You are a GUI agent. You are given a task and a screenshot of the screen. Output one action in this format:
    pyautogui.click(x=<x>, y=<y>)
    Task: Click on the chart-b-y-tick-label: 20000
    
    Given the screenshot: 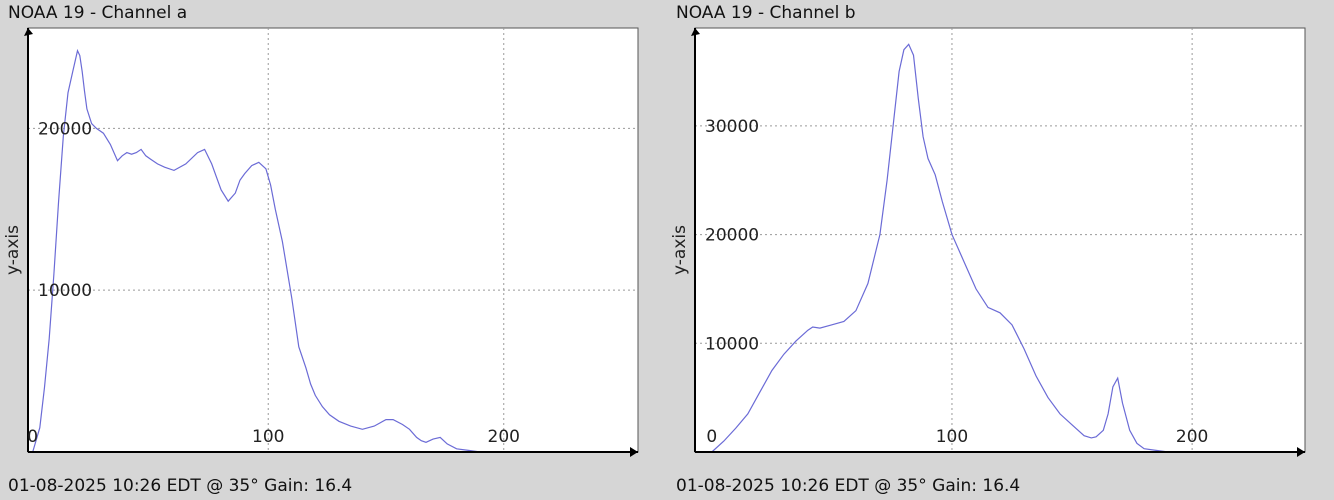 What is the action you would take?
    pyautogui.click(x=732, y=236)
    